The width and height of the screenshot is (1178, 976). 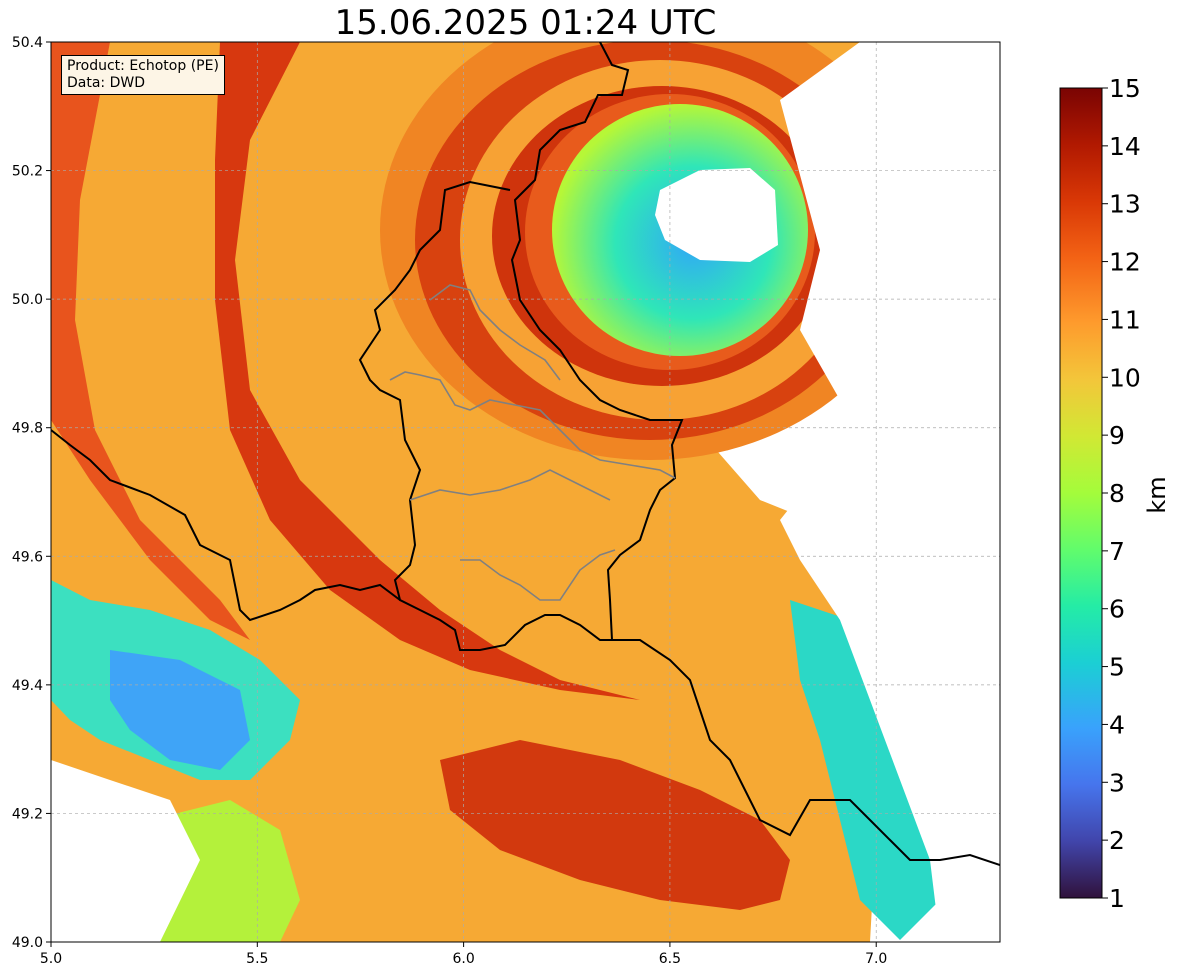 What do you see at coordinates (143, 66) in the screenshot?
I see `product-label: Product: Echotop (PE)` at bounding box center [143, 66].